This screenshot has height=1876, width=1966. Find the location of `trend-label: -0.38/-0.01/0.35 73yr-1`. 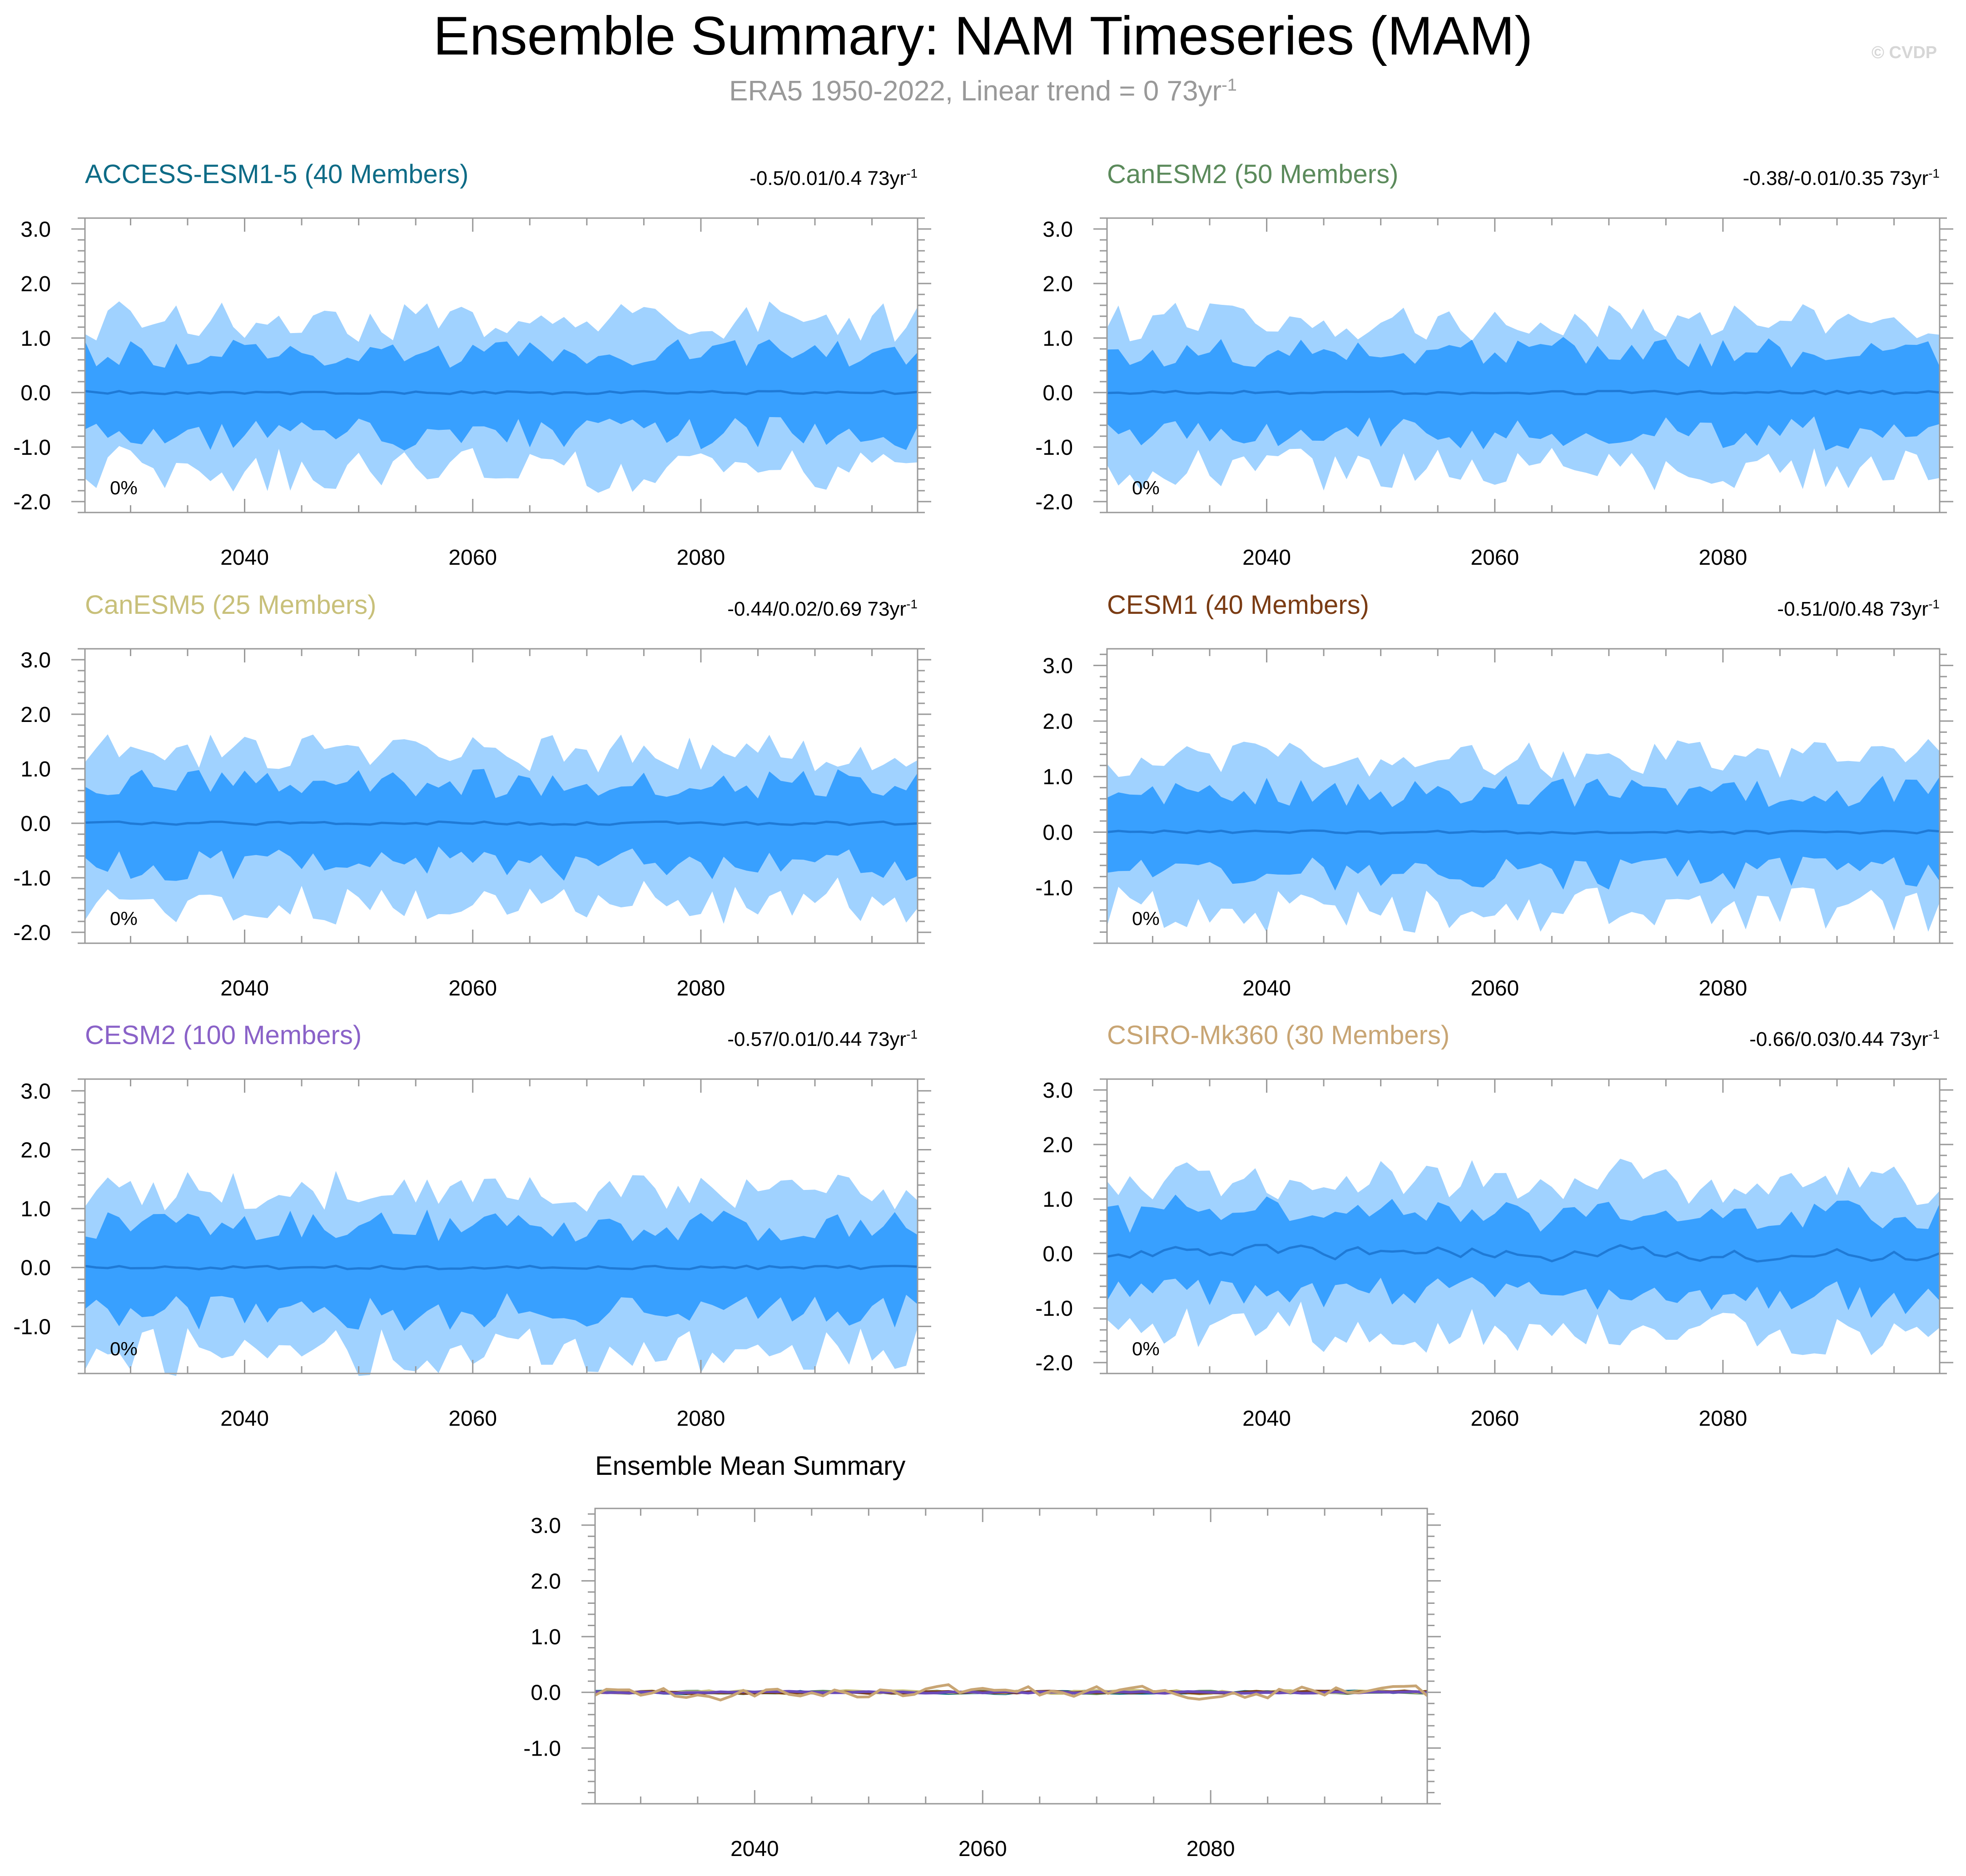

trend-label: -0.38/-0.01/0.35 73yr-1 is located at coordinates (1841, 177).